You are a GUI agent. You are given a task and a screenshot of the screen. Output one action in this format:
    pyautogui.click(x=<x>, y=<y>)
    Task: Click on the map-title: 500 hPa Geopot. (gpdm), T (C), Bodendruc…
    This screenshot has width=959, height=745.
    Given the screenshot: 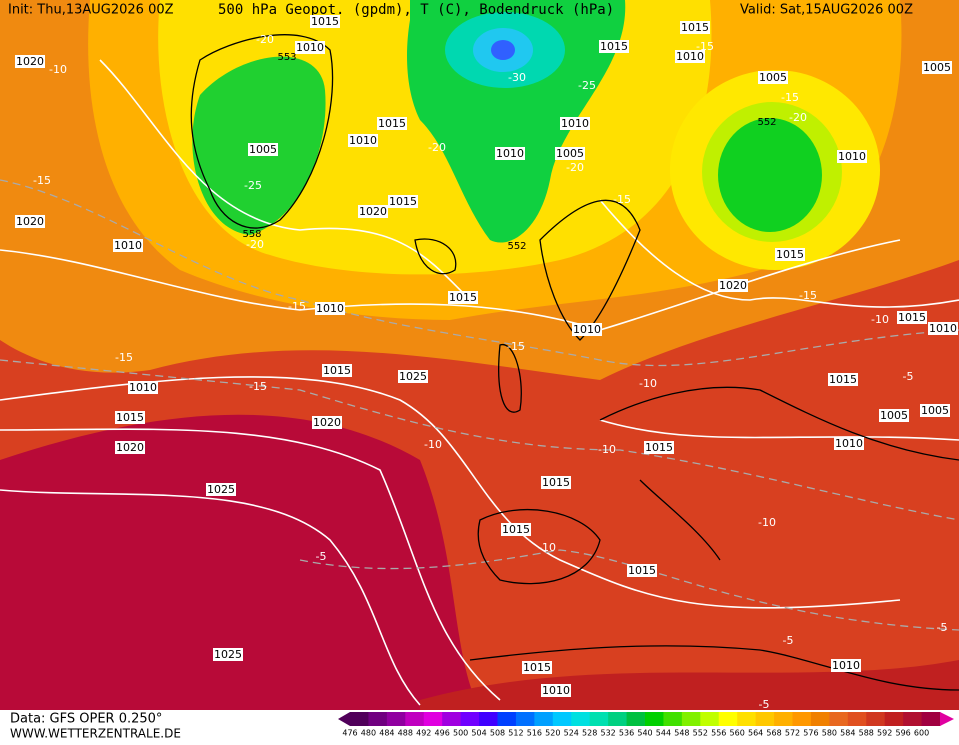 What is the action you would take?
    pyautogui.click(x=416, y=10)
    